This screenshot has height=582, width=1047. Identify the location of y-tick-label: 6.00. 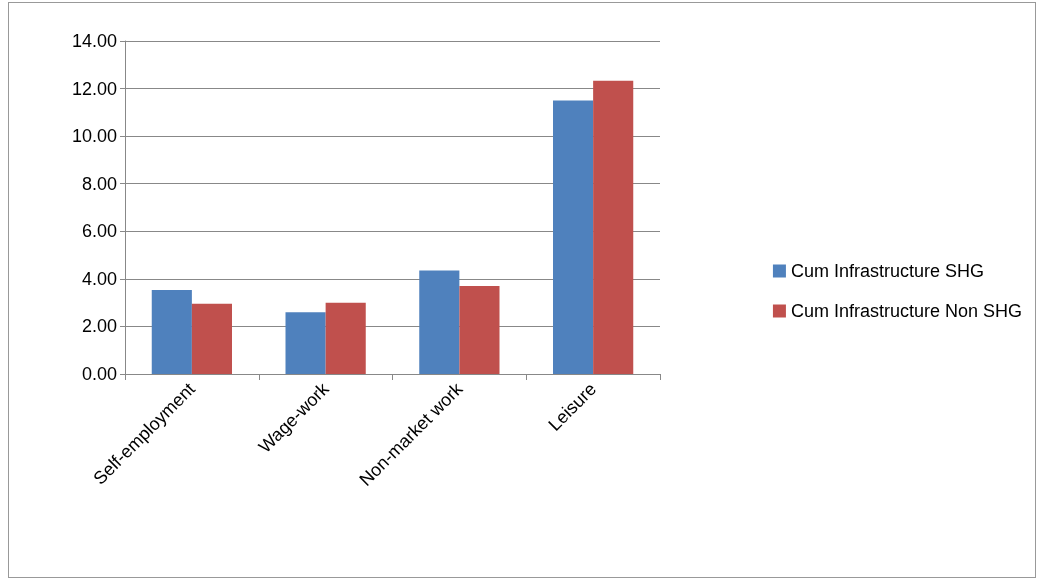
(99, 231).